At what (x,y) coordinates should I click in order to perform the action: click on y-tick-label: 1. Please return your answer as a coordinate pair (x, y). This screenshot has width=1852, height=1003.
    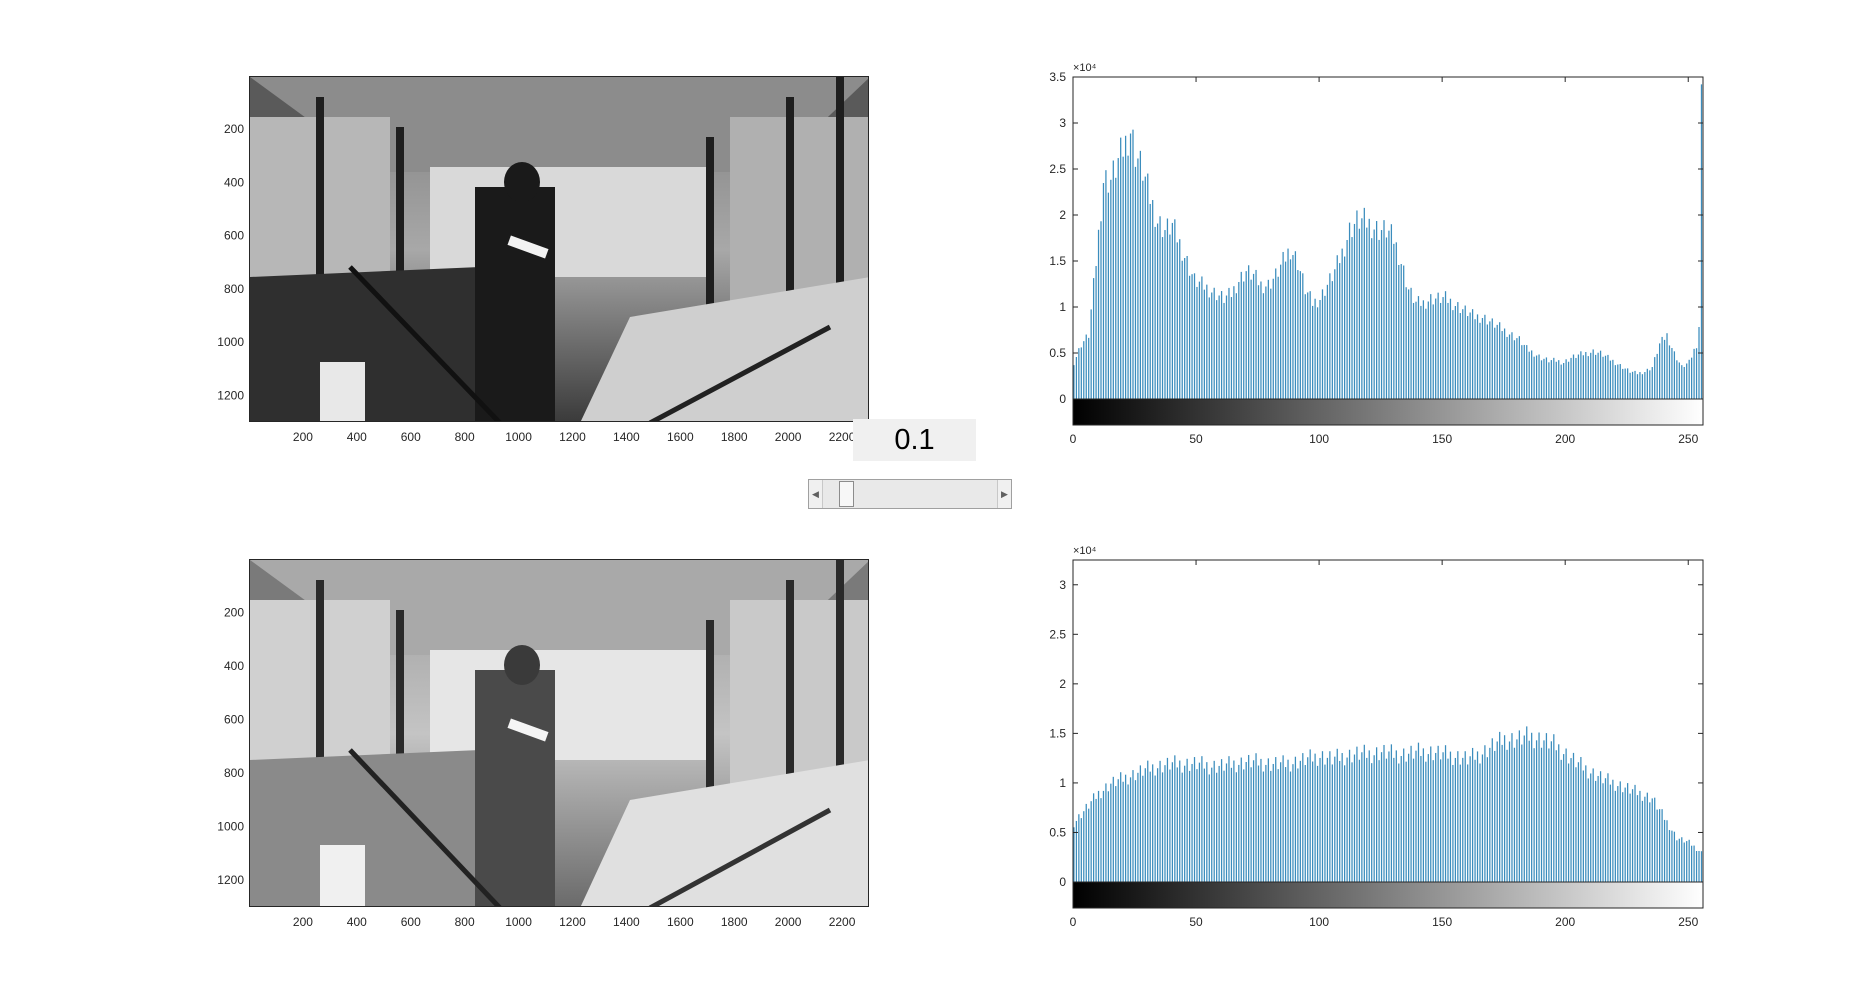
    Looking at the image, I should click on (1062, 783).